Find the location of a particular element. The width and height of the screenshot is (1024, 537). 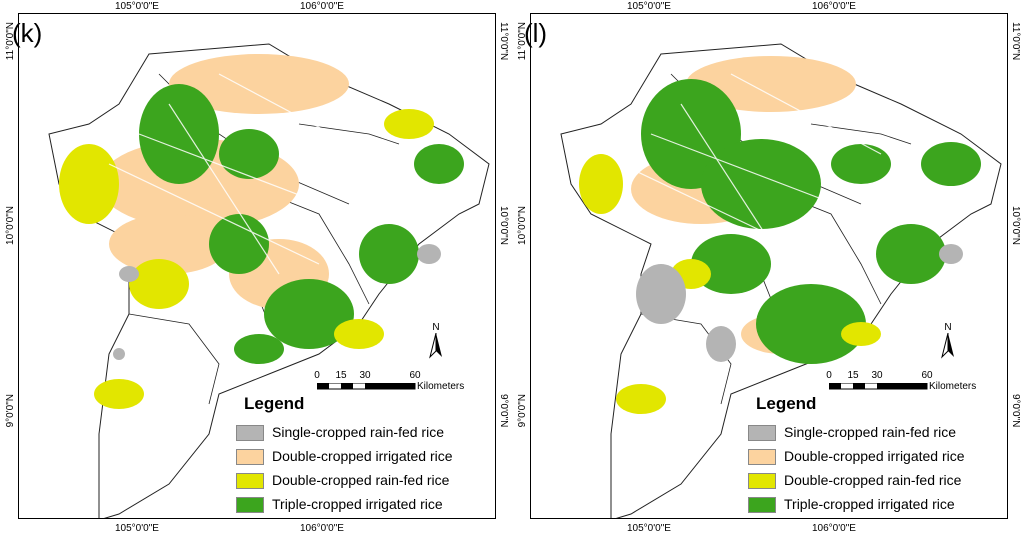

panel-label: (l) is located at coordinates (536, 33).